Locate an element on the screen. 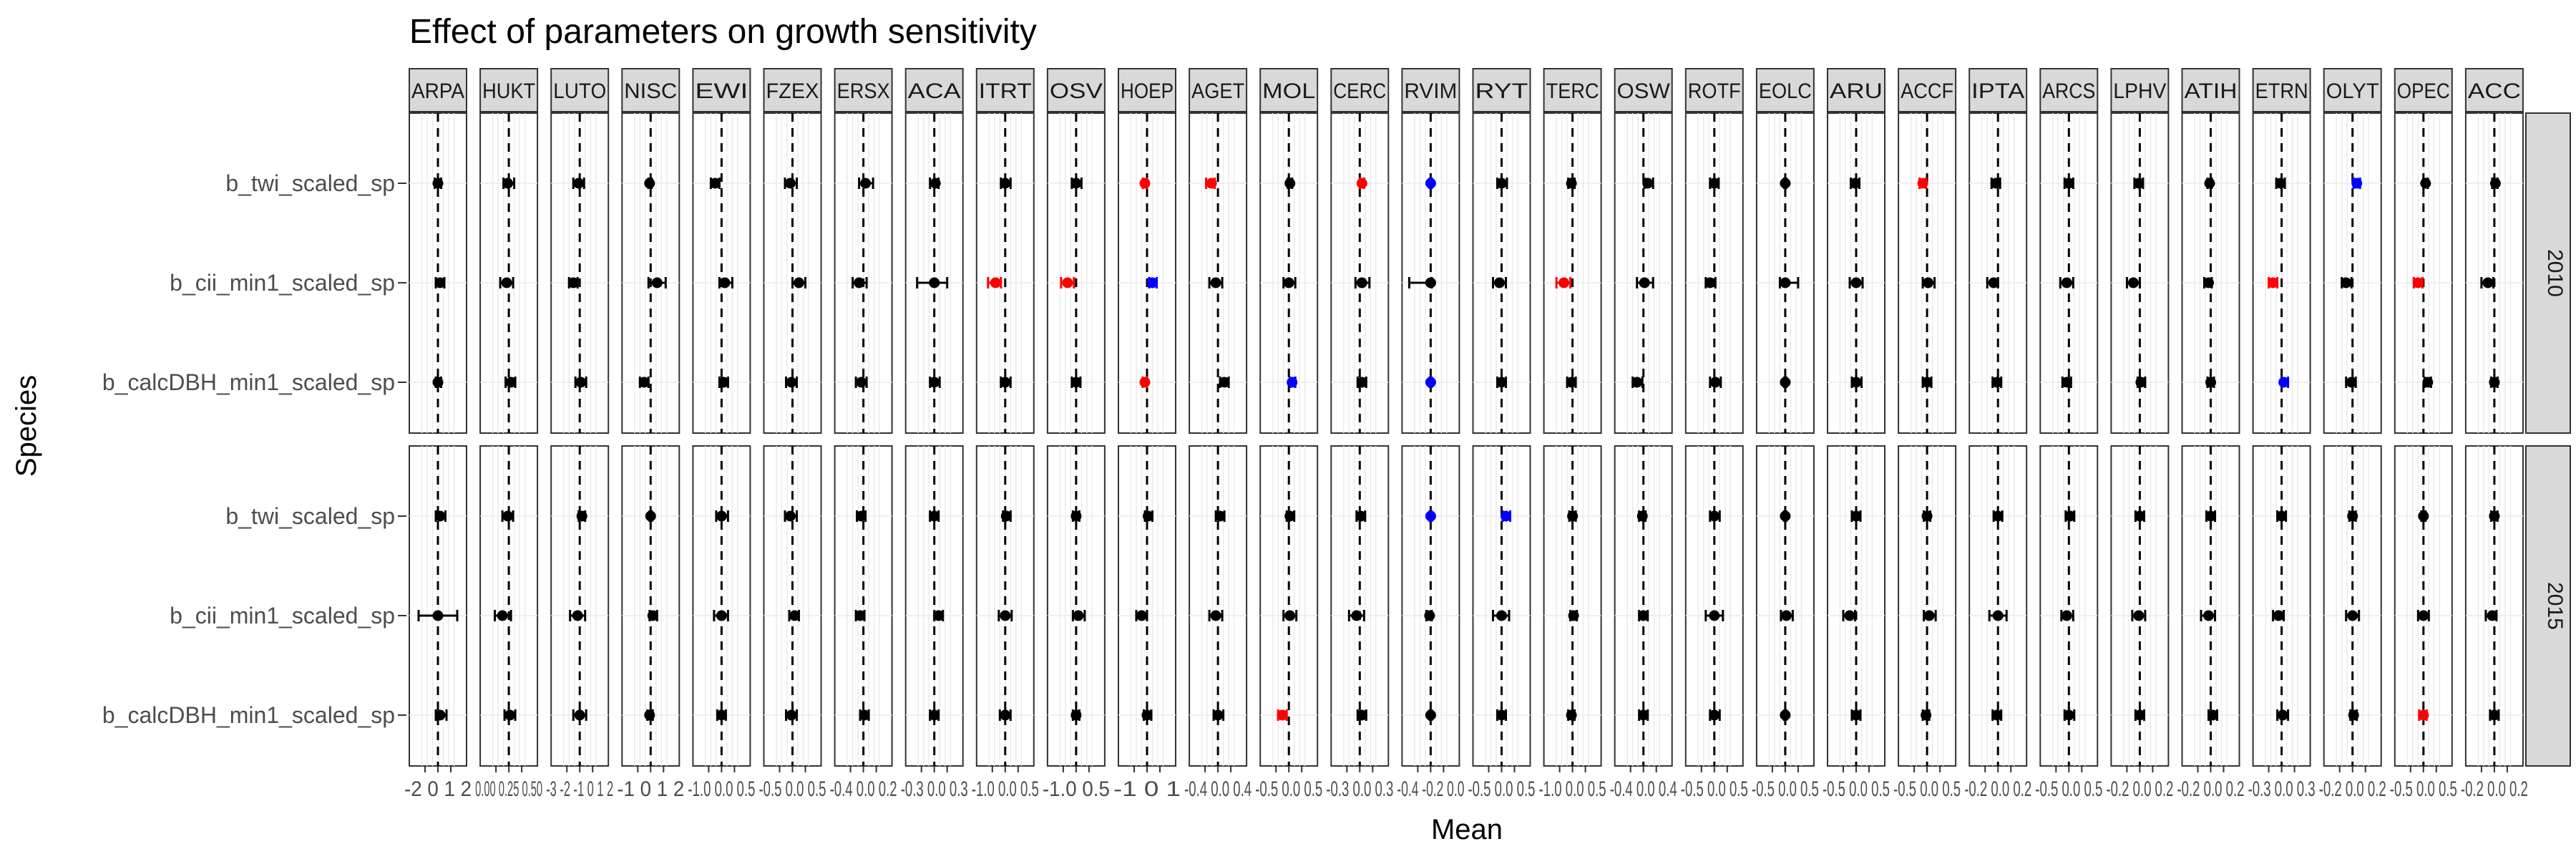 This screenshot has width=2576, height=859. x-tick-label: -1.0 0.0 0.5 is located at coordinates (721, 789).